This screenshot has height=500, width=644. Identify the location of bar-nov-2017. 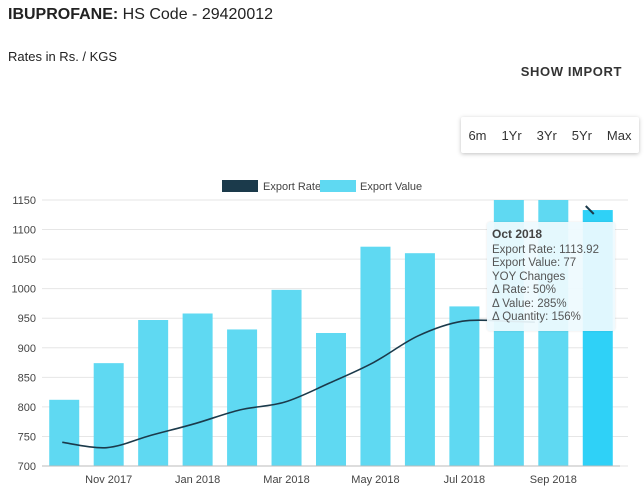
(108, 414).